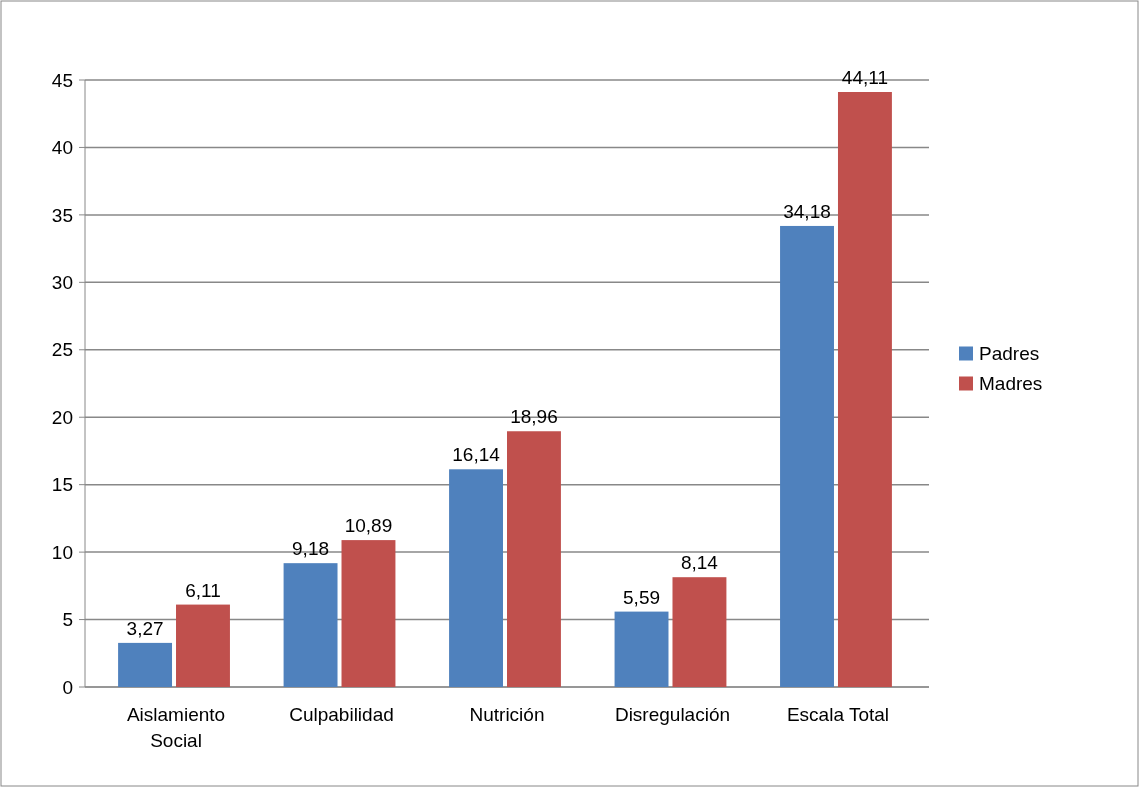 This screenshot has width=1139, height=787. I want to click on x-tick-label: Culpabilidad, so click(341, 714).